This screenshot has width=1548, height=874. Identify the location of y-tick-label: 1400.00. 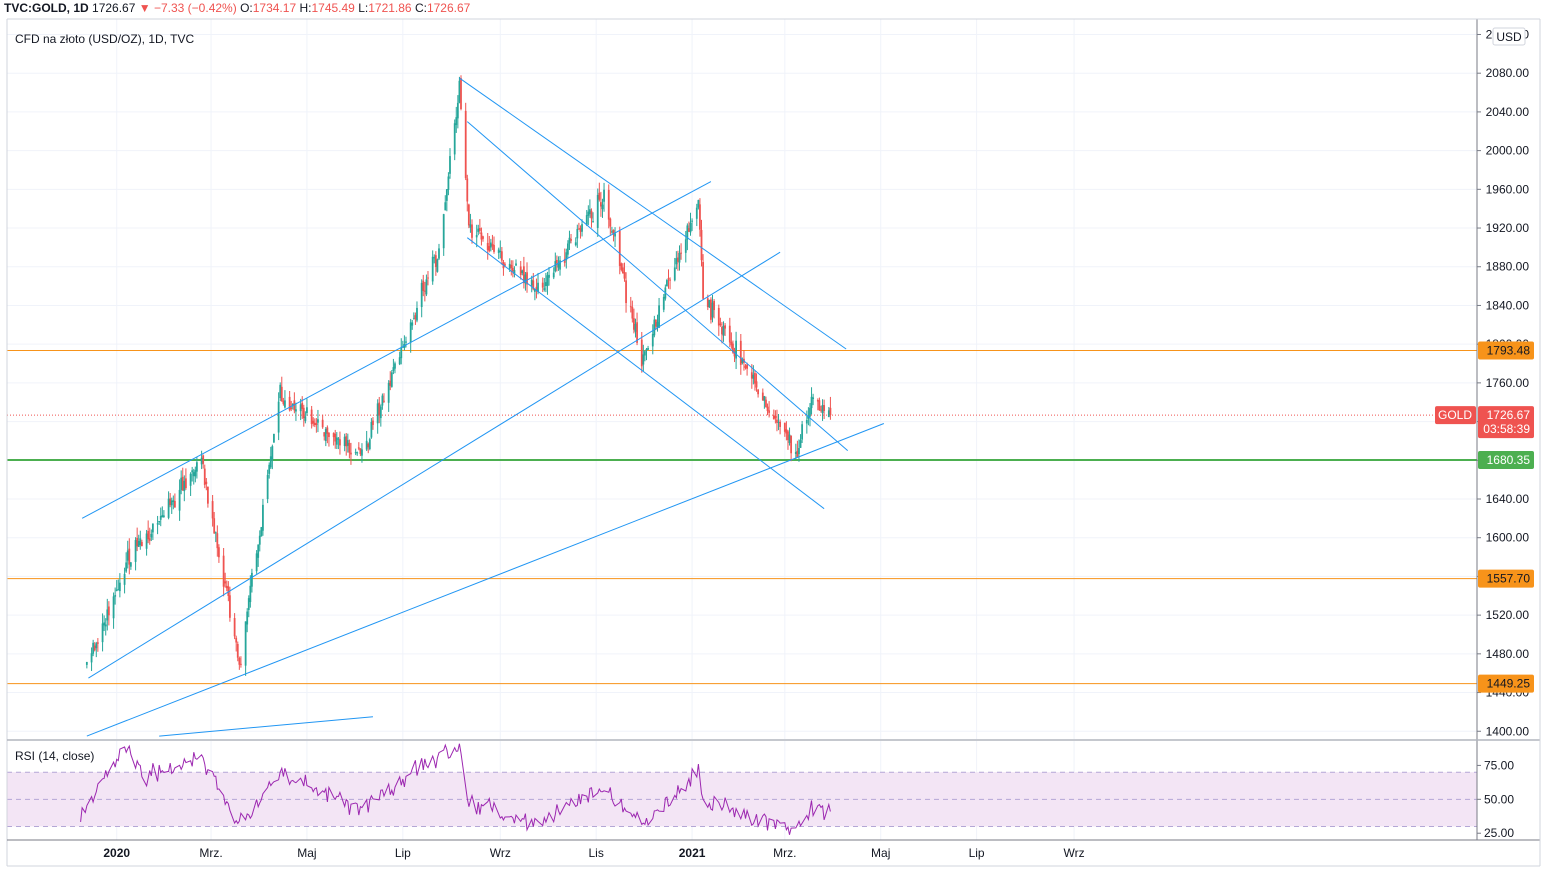
(1508, 731).